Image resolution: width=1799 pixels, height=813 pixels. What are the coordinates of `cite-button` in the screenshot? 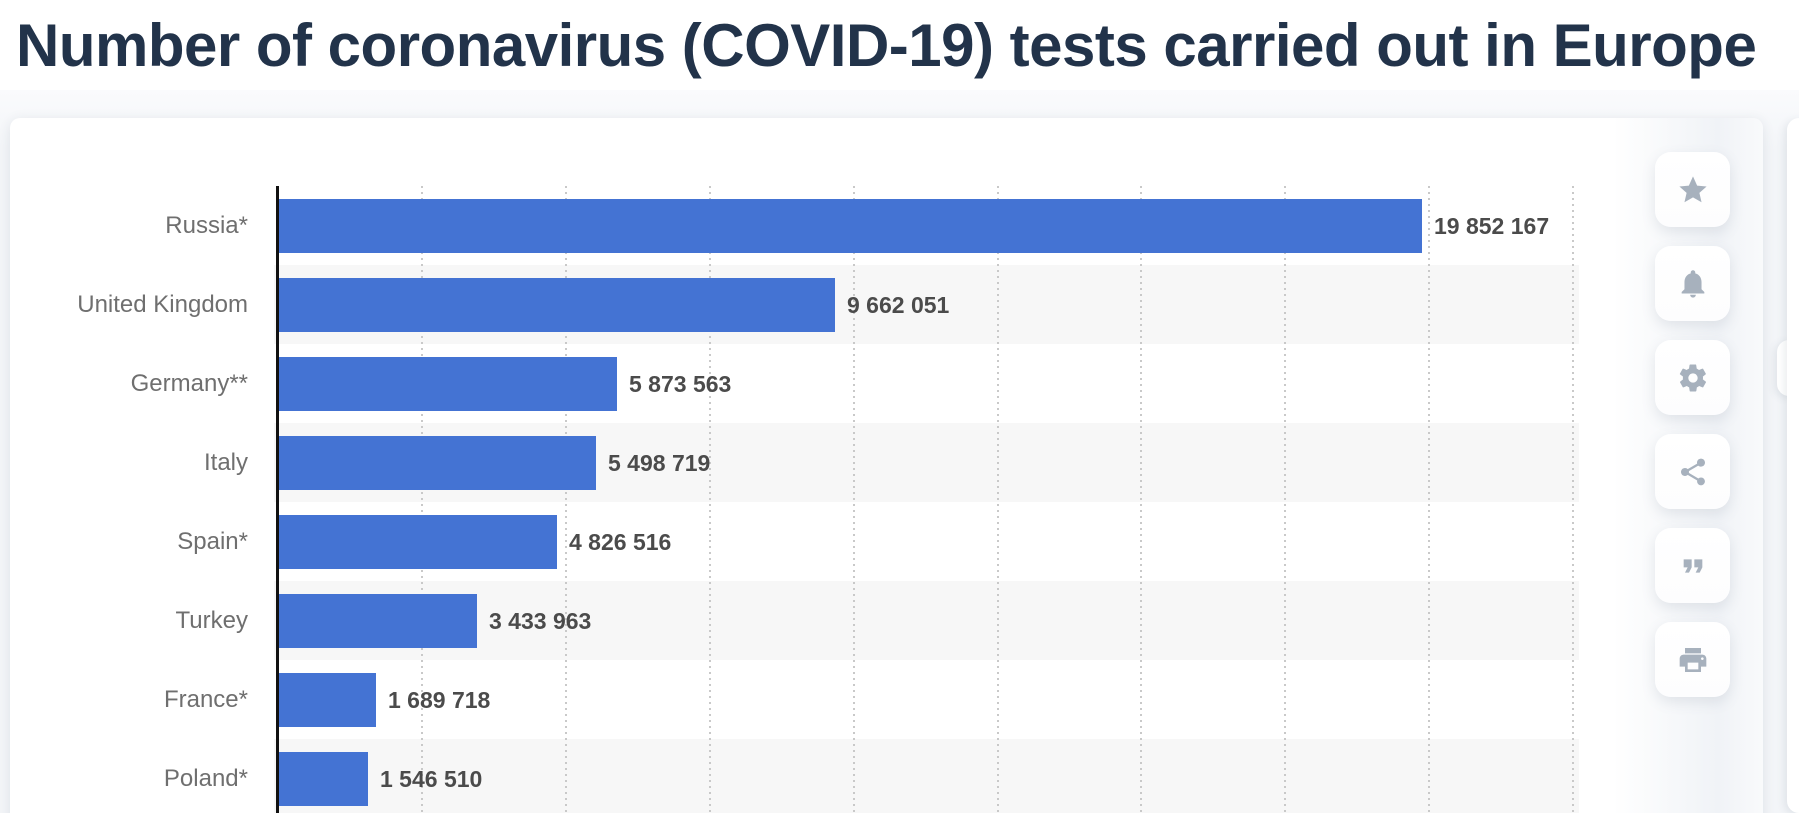 It's located at (1692, 565).